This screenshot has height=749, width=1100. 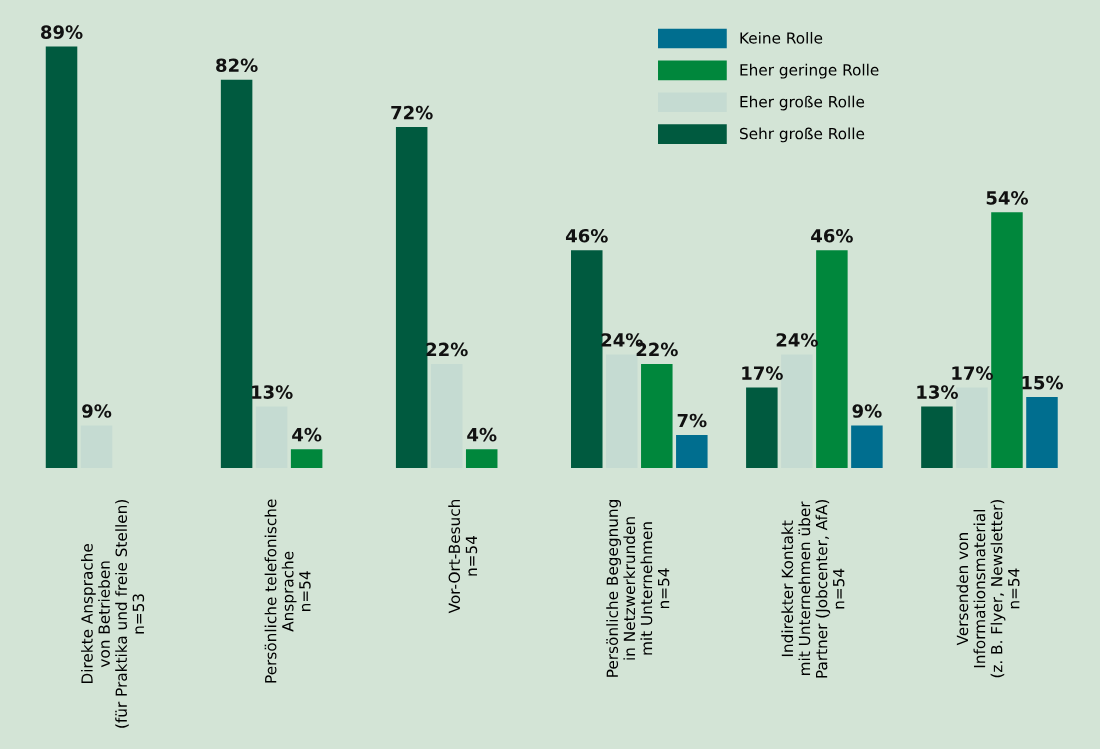 What do you see at coordinates (287, 591) in the screenshot?
I see `x-tick-label: Persönliche telefonische Ansprache n=54` at bounding box center [287, 591].